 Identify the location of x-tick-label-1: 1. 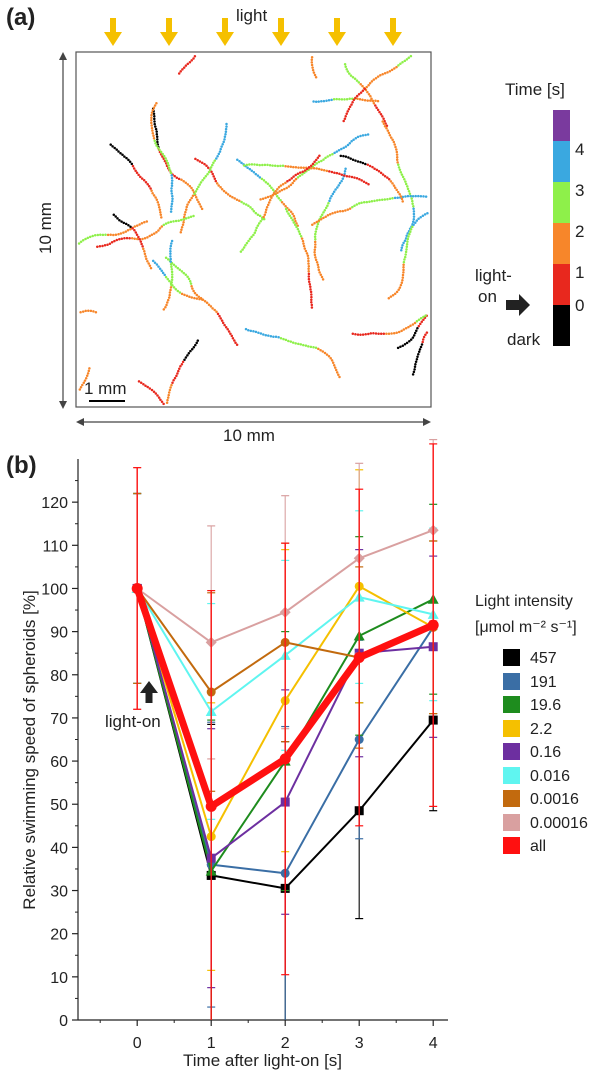
(211, 1043).